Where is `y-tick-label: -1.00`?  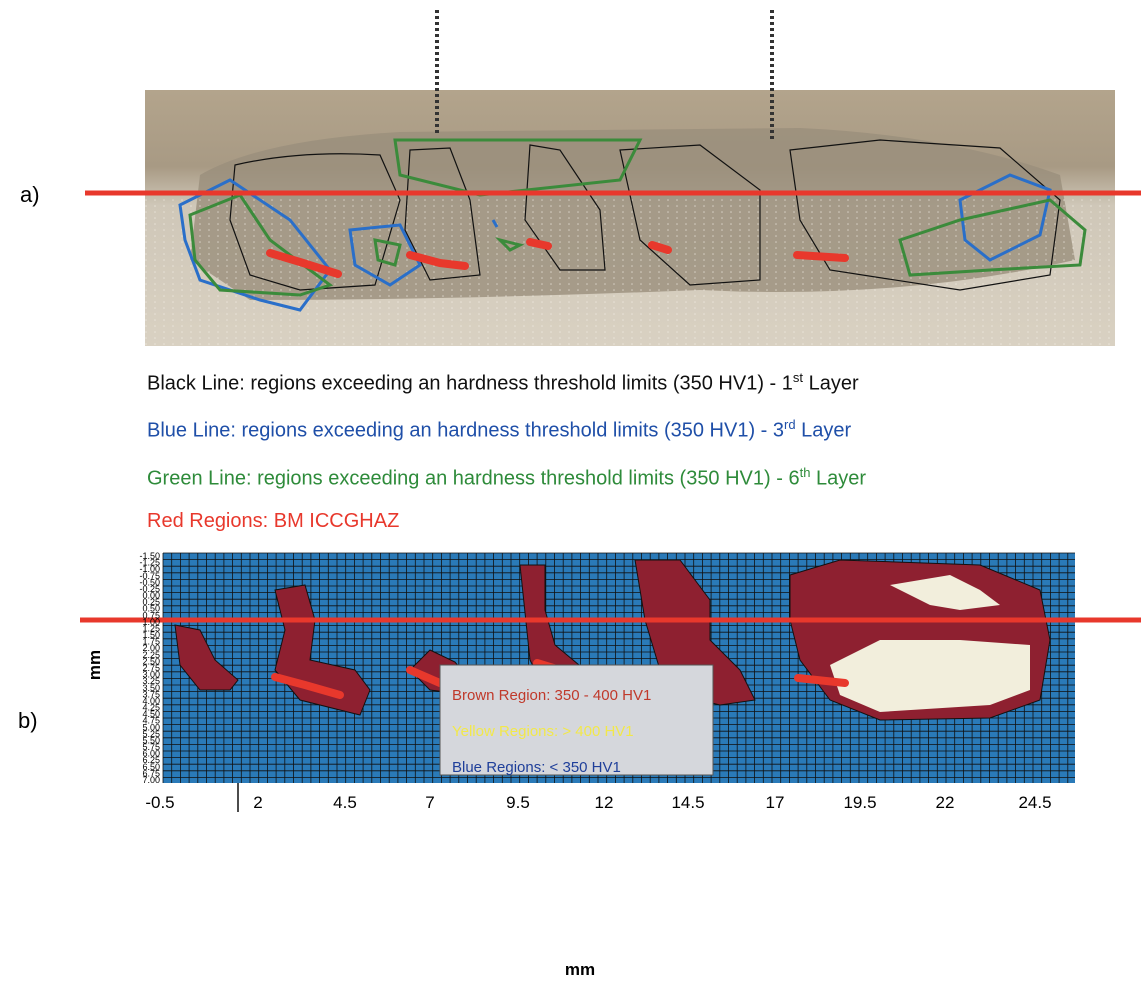
y-tick-label: -1.00 is located at coordinates (149, 569).